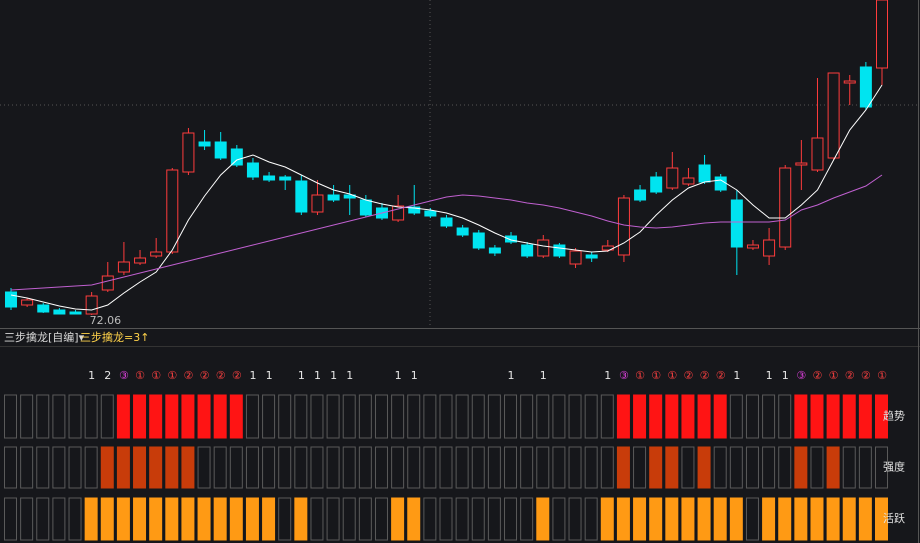 This screenshot has height=543, width=920. Describe the element at coordinates (44, 337) in the screenshot. I see `indicator-title: 三步擒龙[自编]▾` at that location.